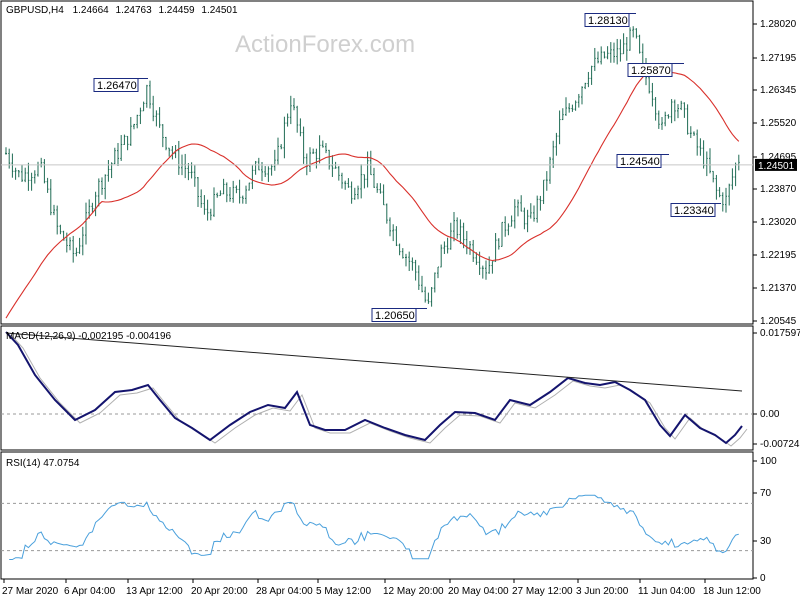 The image size is (800, 605). I want to click on time-axis-tick: 27 Mar 2020, so click(30, 591).